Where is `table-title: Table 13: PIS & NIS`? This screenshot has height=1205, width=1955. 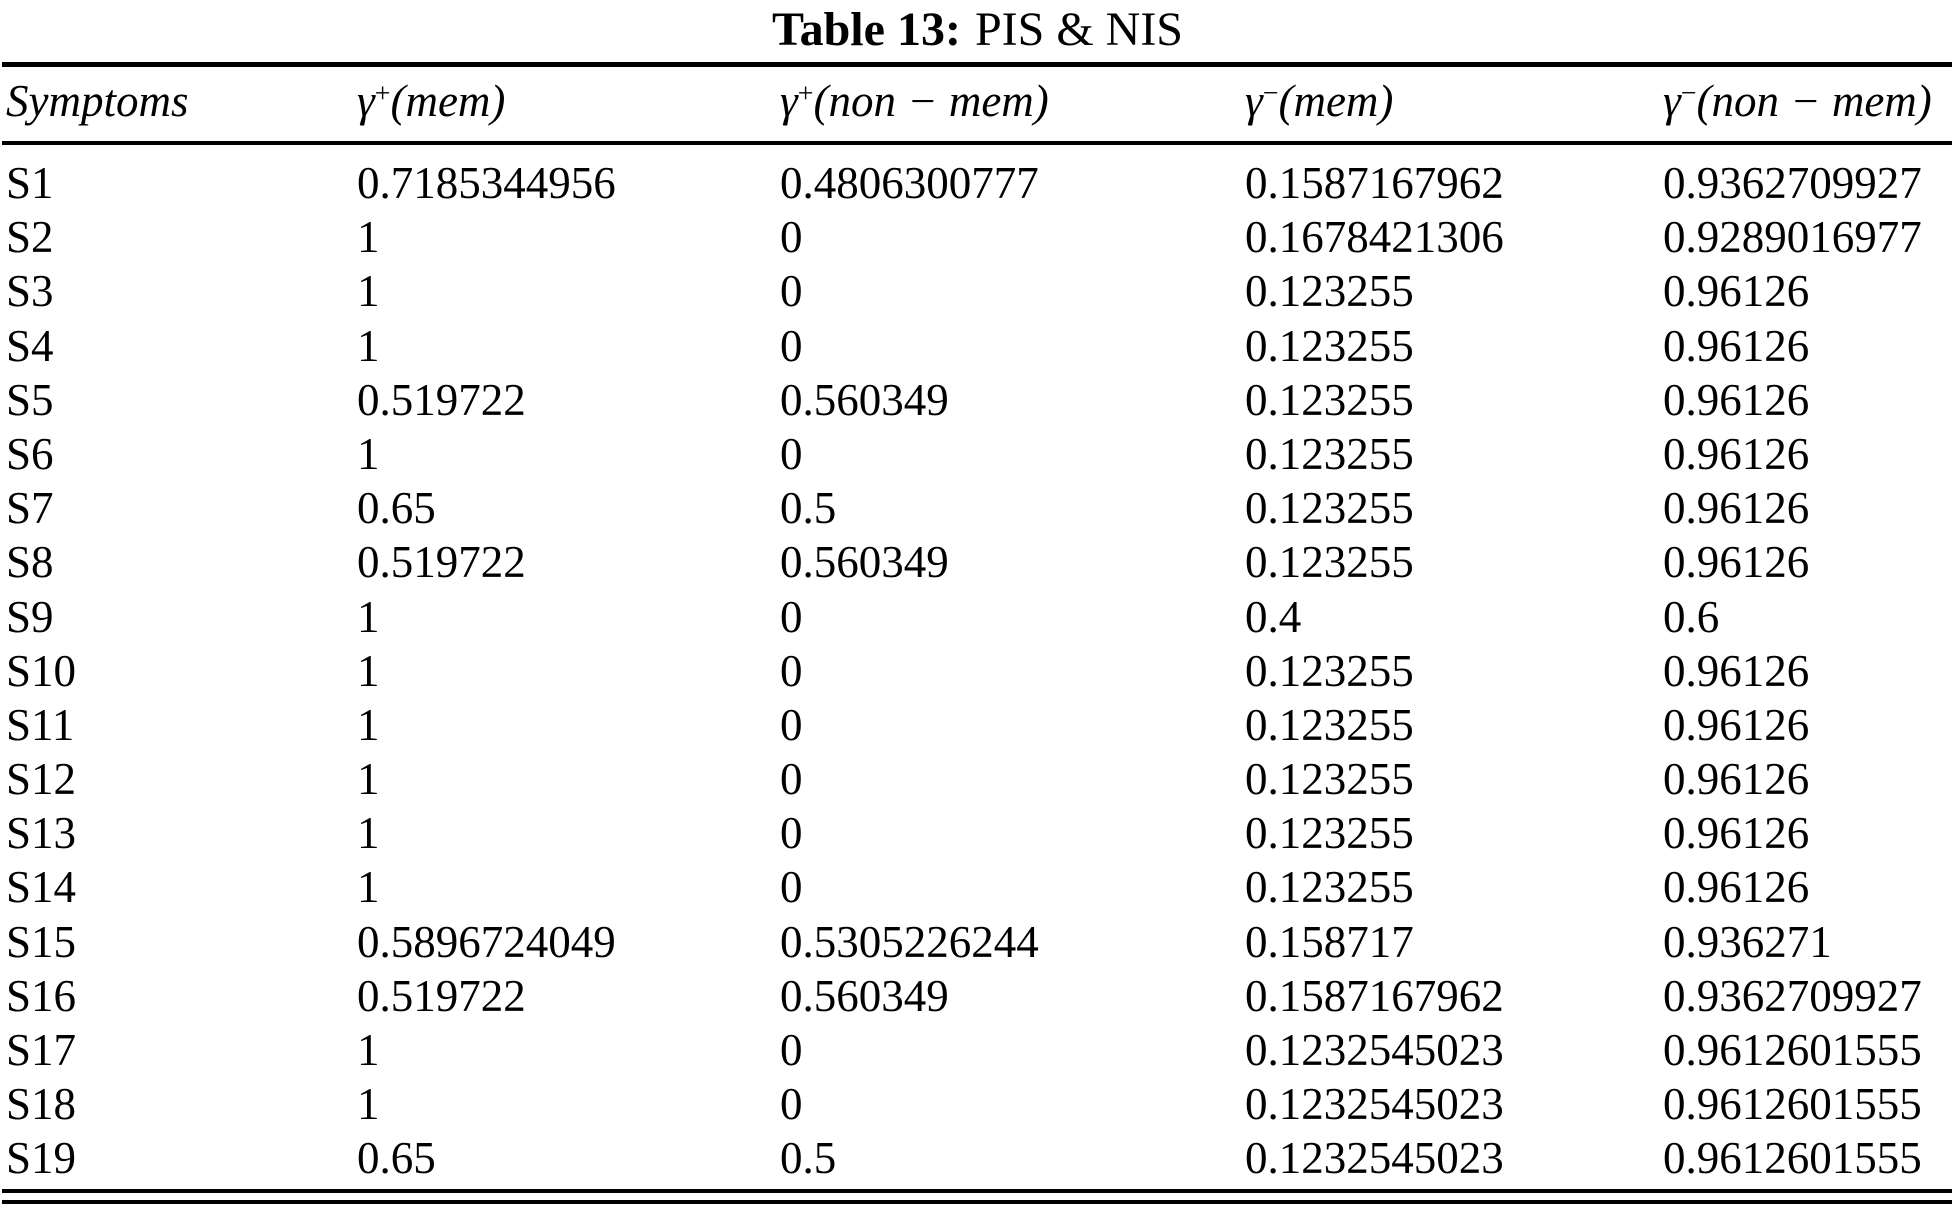
table-title: Table 13: PIS & NIS is located at coordinates (977, 30).